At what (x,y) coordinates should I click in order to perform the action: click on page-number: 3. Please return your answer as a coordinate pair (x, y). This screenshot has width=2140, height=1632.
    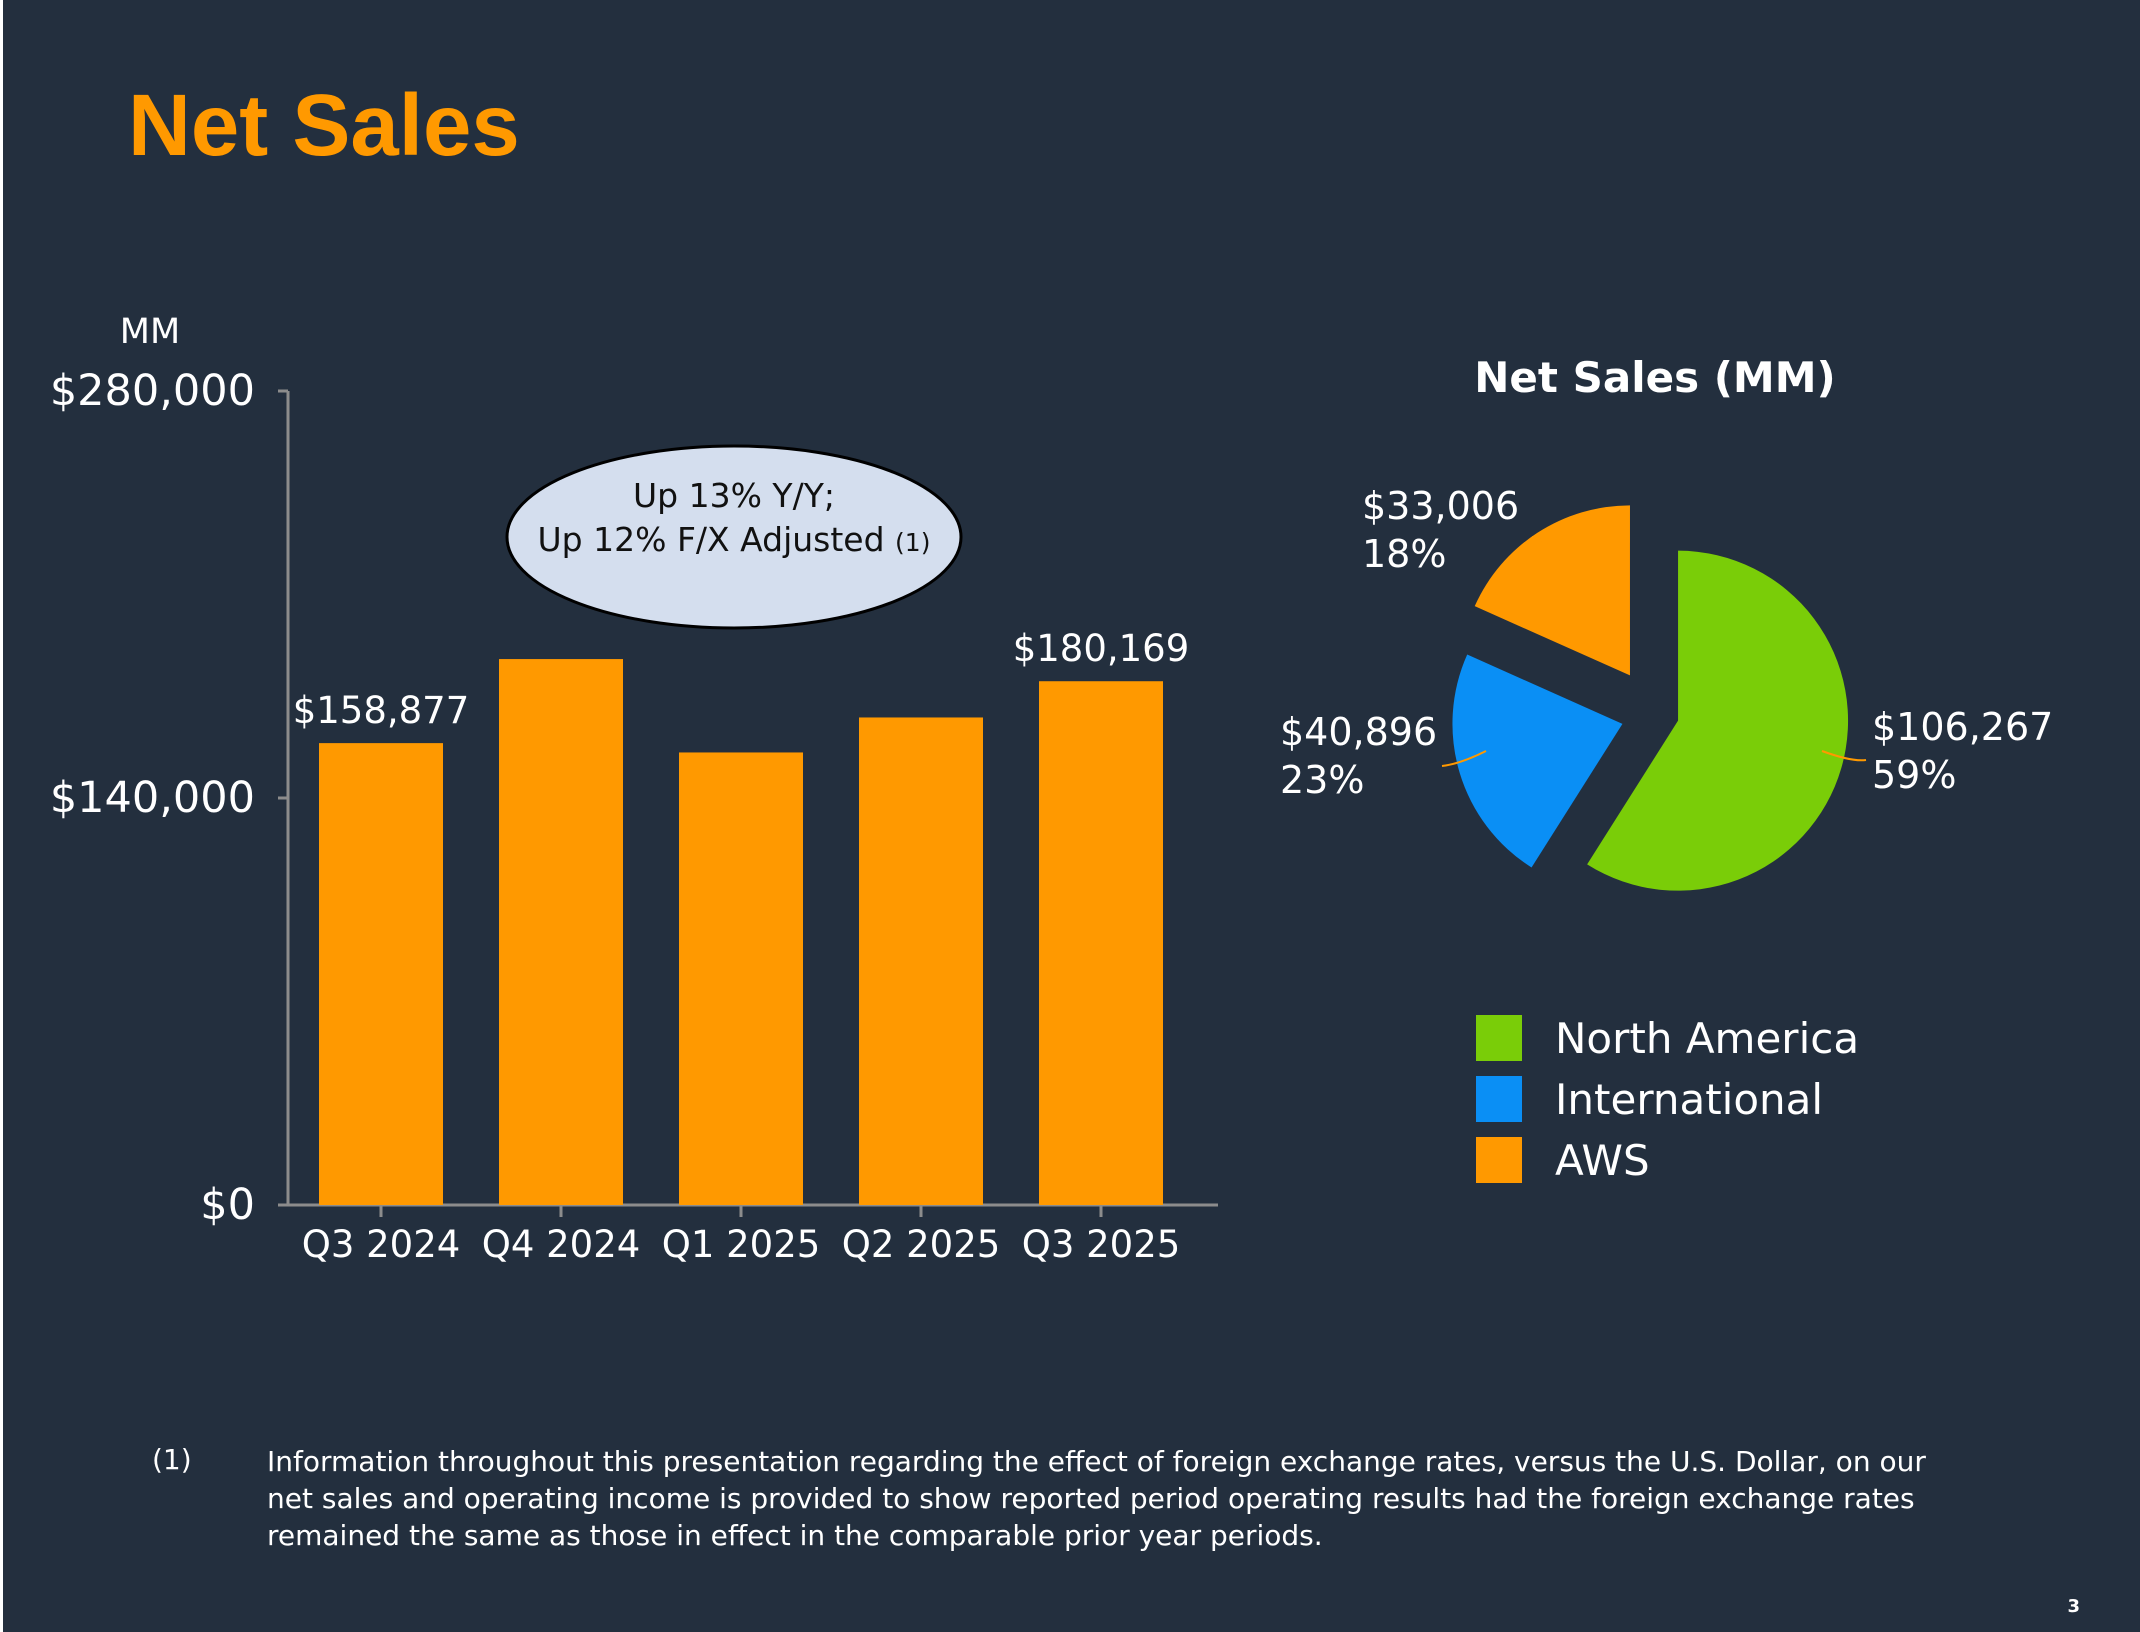
    Looking at the image, I should click on (2073, 1606).